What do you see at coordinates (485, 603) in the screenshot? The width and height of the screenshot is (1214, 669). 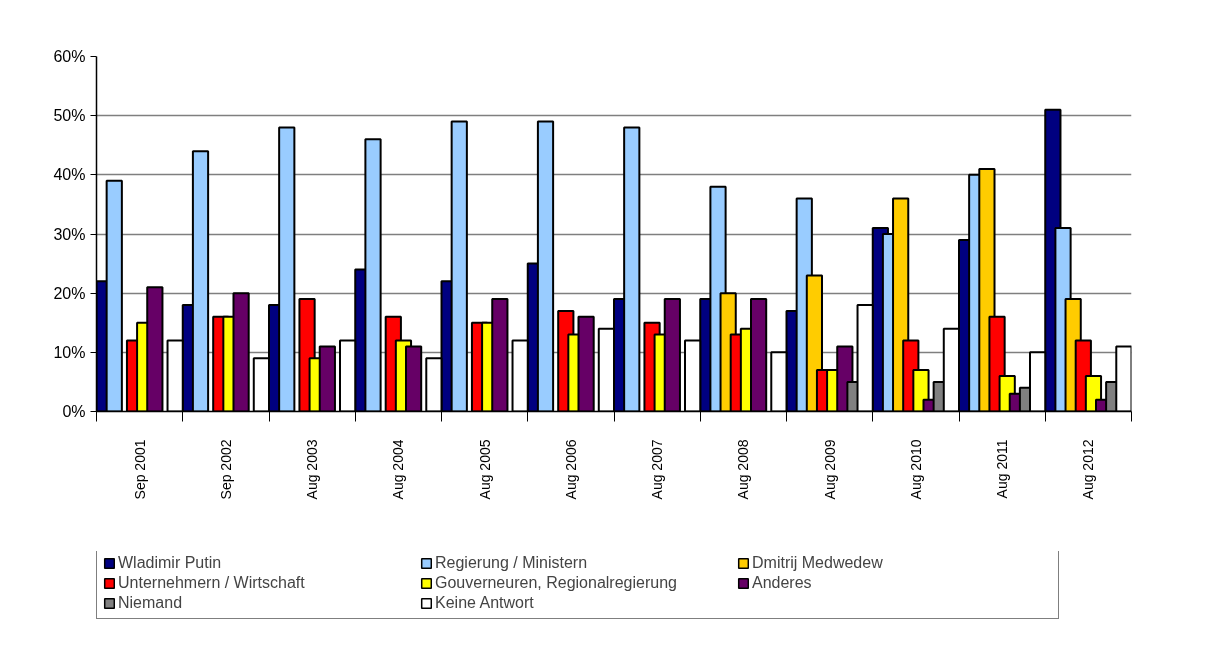 I see `legend-label: Keine Antwort` at bounding box center [485, 603].